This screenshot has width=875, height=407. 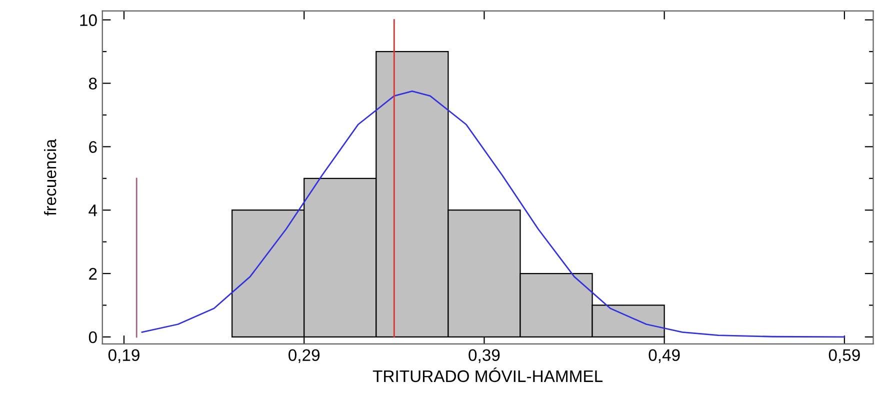 I want to click on y-tick-label: 2, so click(x=93, y=274).